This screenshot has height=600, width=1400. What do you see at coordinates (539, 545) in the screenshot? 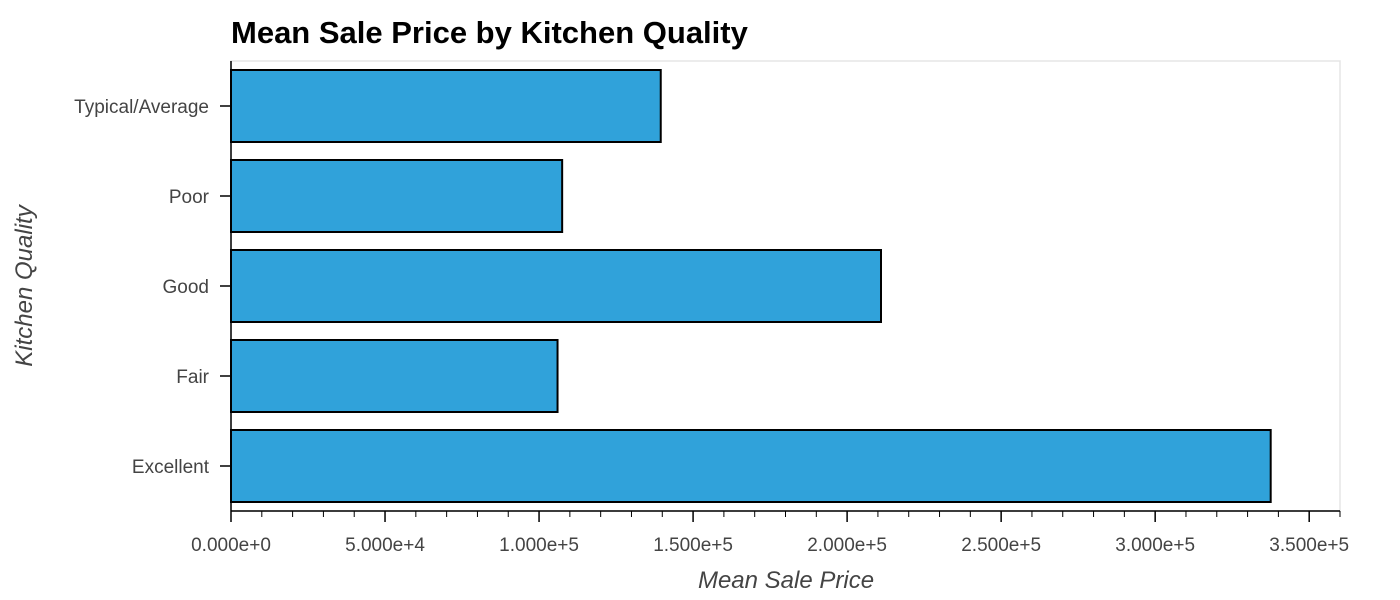
I see `x-tick-label-2: 1.000e+5` at bounding box center [539, 545].